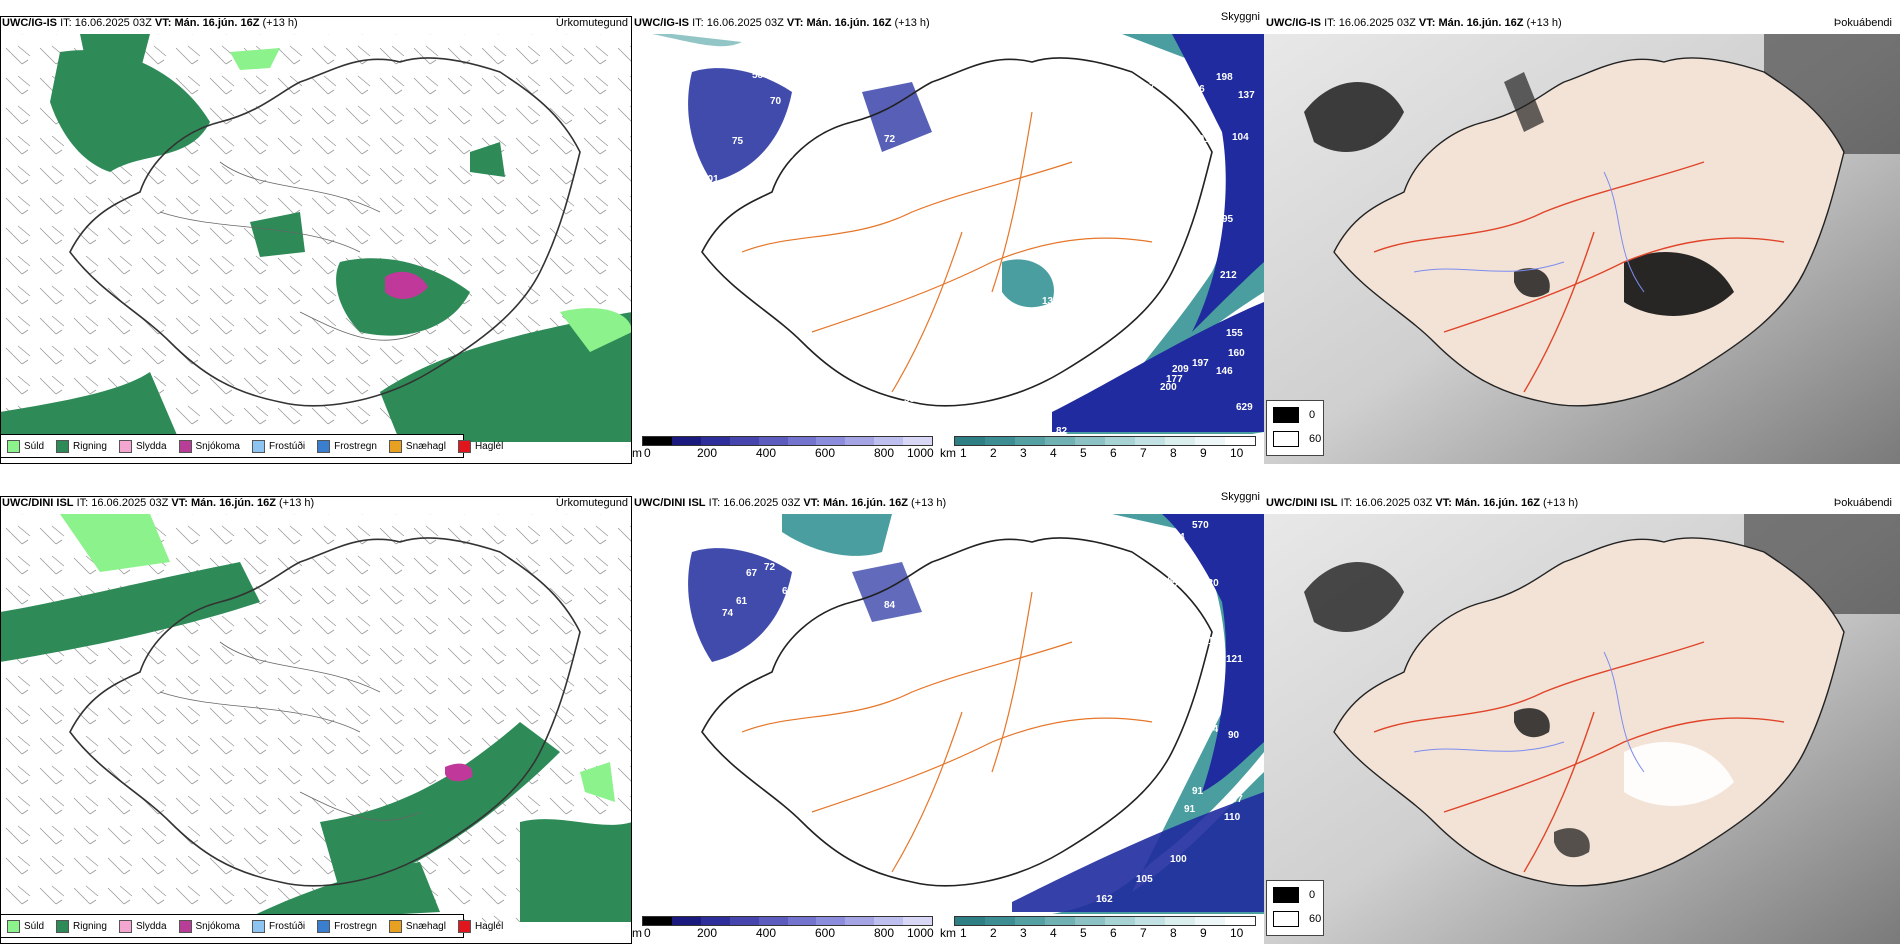  What do you see at coordinates (1168, 139) in the screenshot?
I see `visibility-value: 106` at bounding box center [1168, 139].